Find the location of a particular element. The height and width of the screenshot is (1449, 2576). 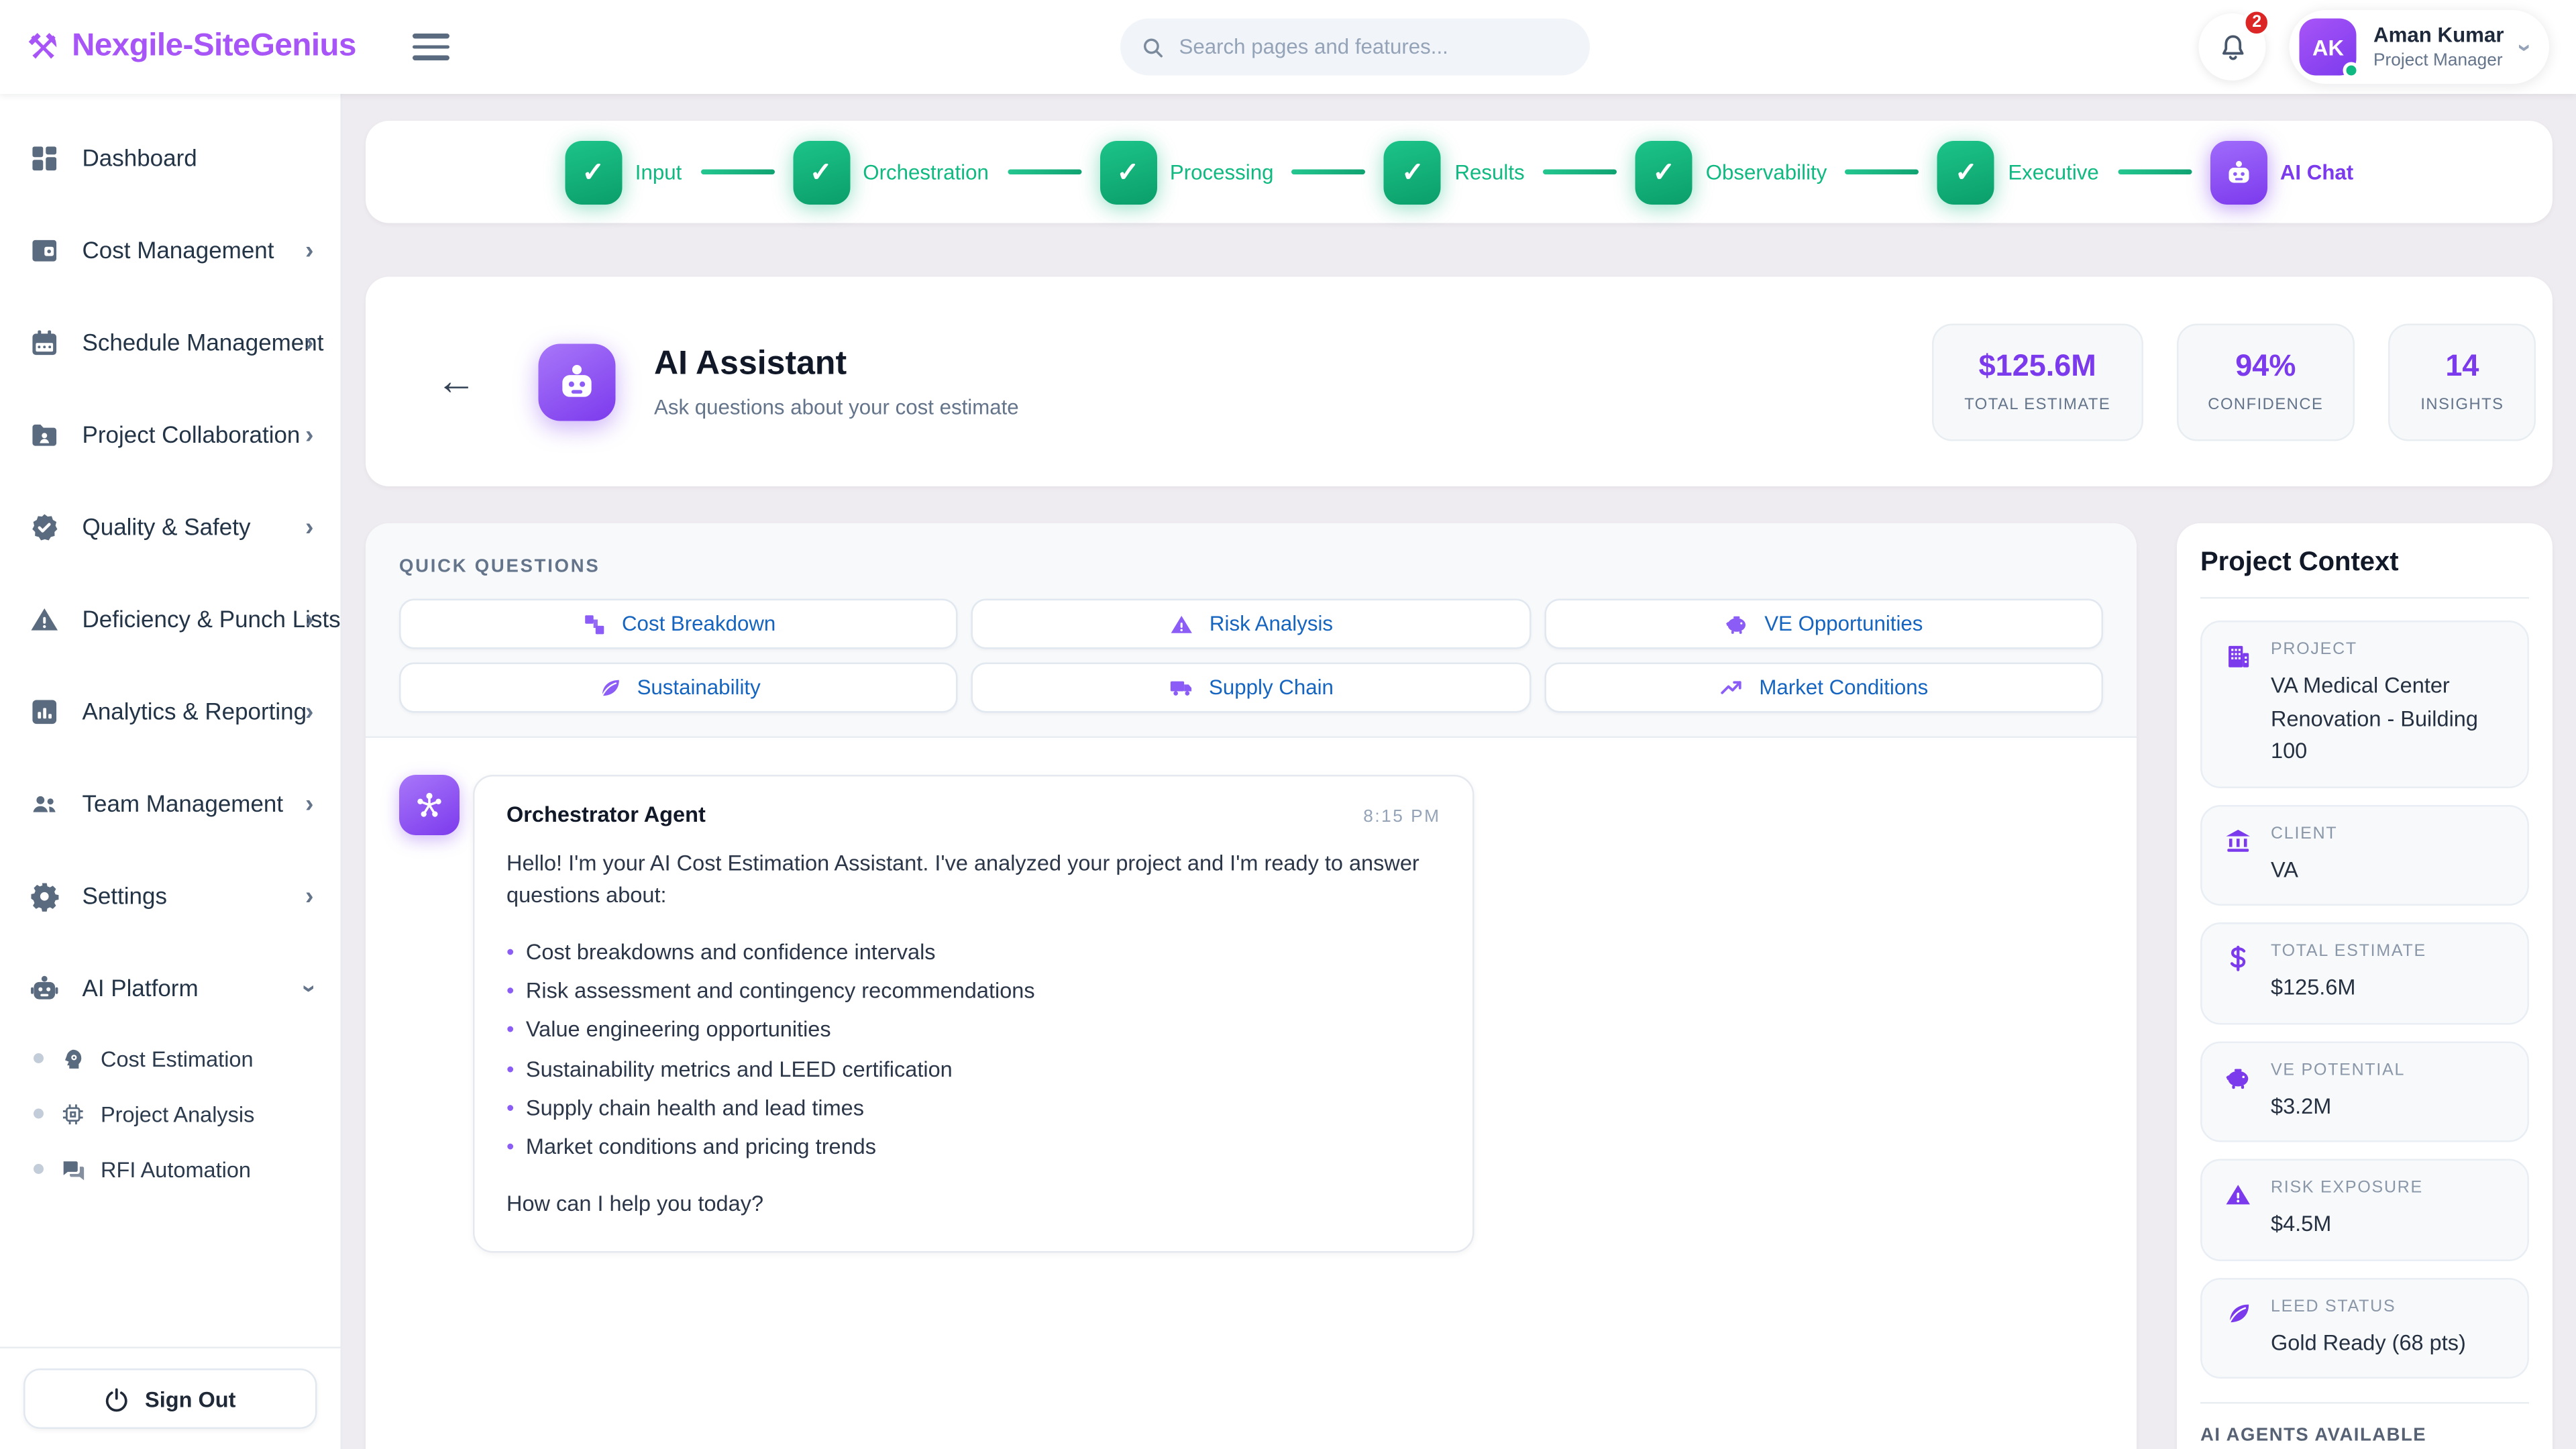

sign-out-button: Sign Out is located at coordinates (170, 1398).